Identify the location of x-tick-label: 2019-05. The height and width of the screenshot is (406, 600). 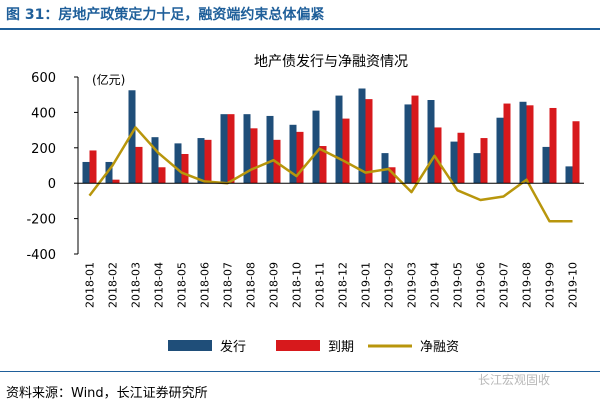
(458, 285).